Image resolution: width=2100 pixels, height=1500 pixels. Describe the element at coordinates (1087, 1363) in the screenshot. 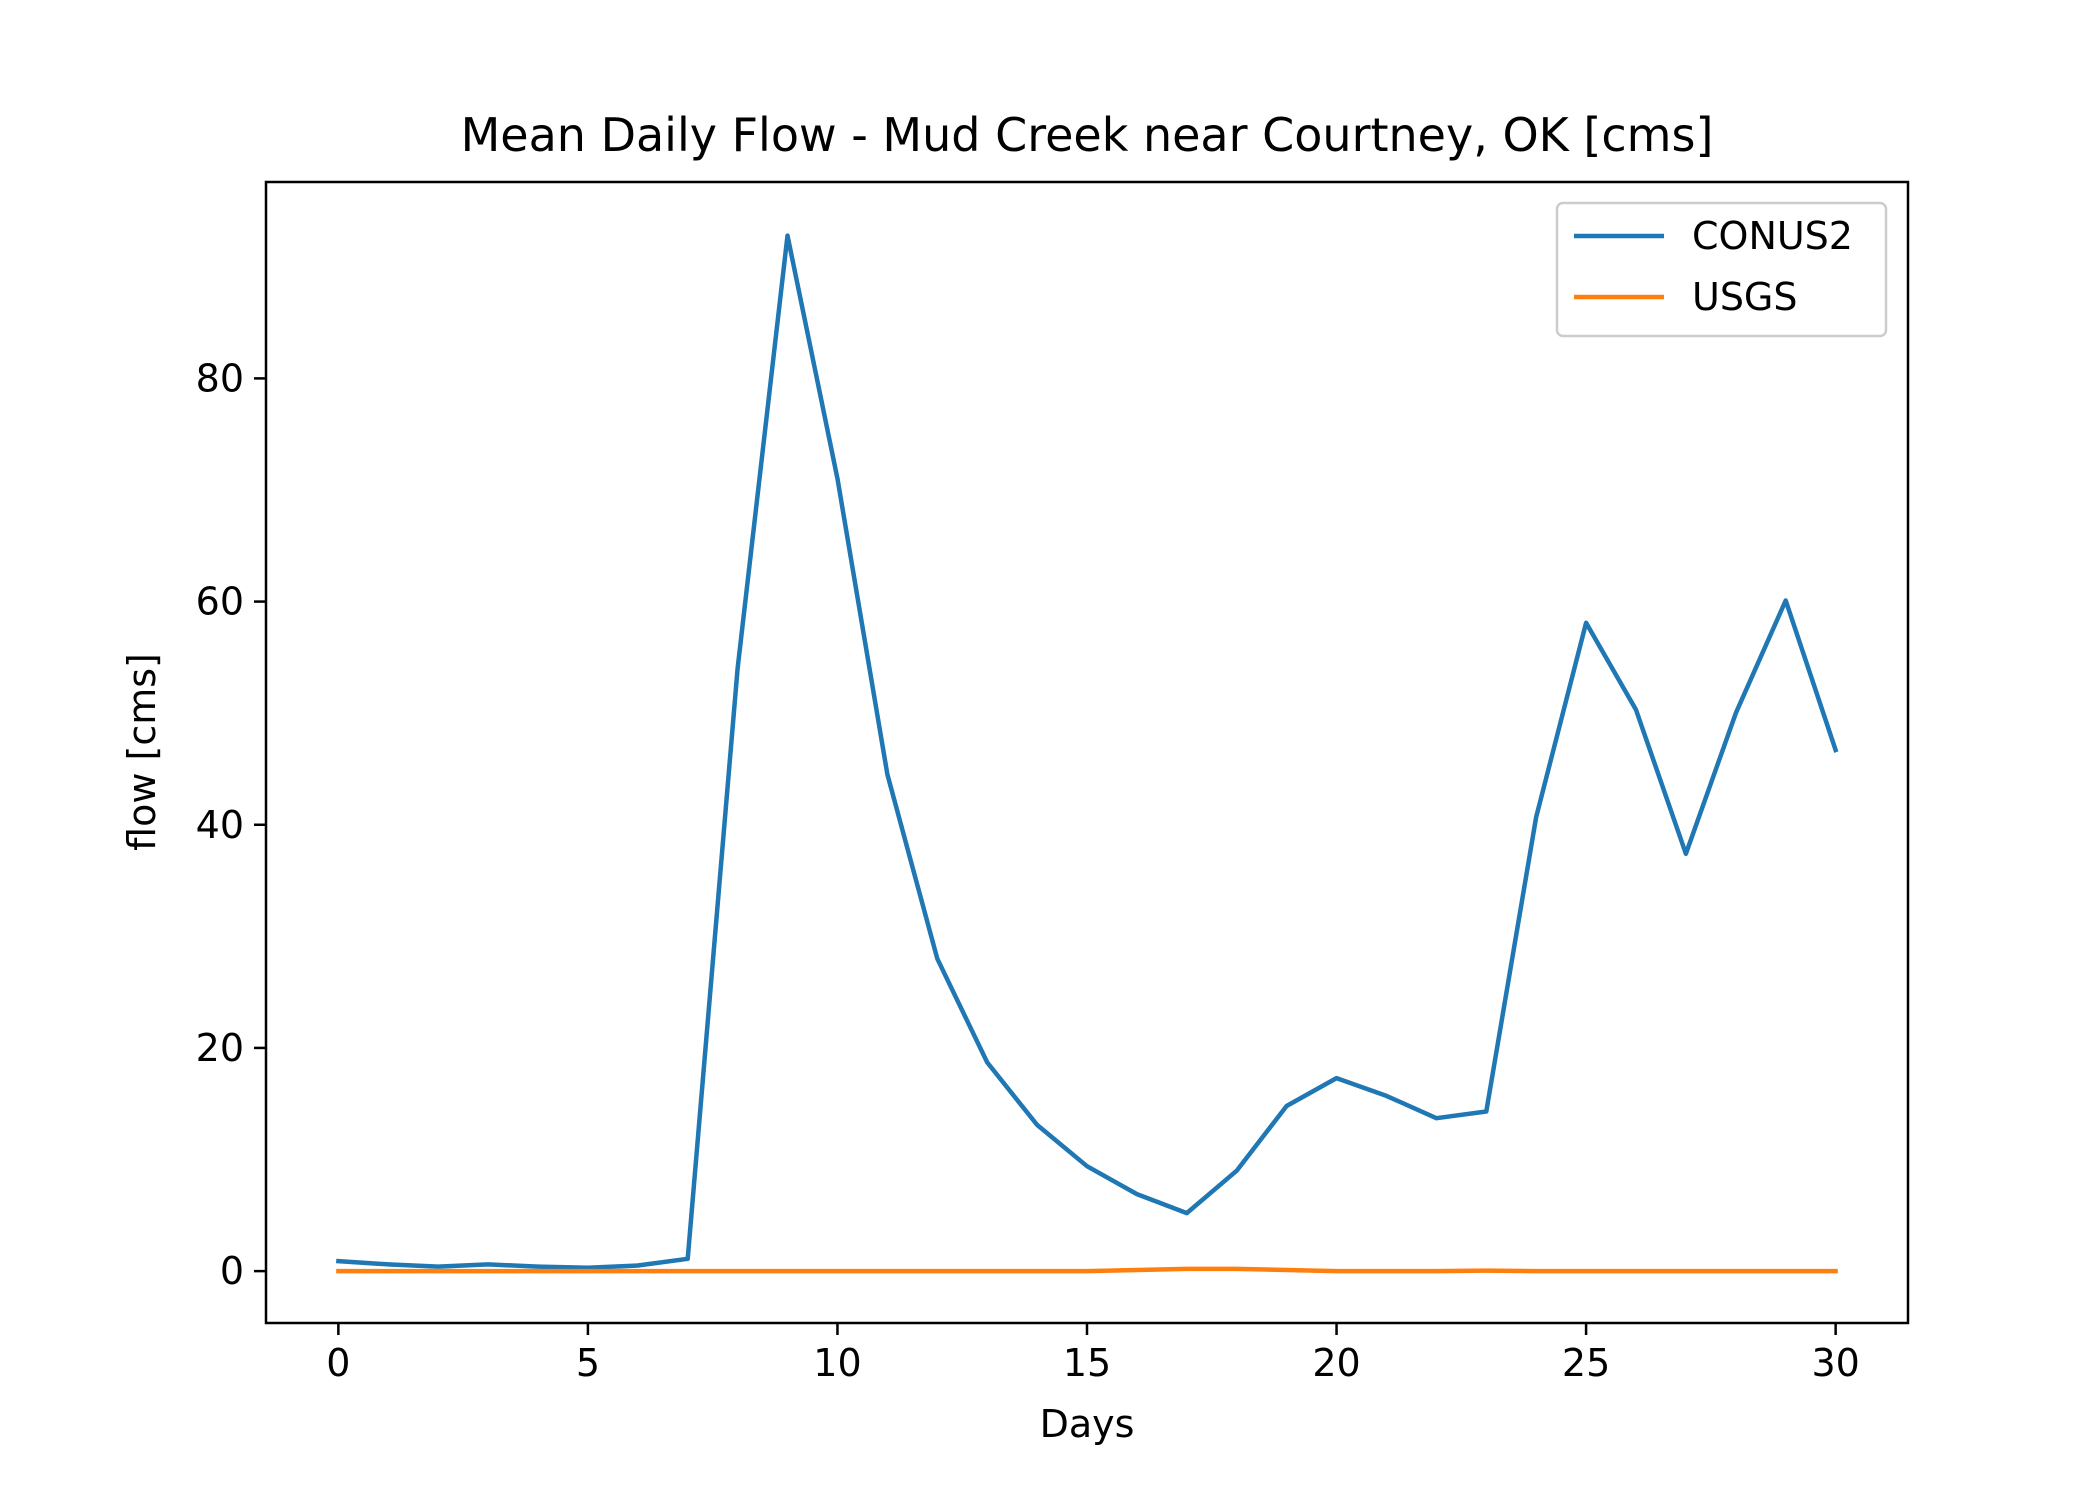

I see `x-tick-label: 15` at that location.